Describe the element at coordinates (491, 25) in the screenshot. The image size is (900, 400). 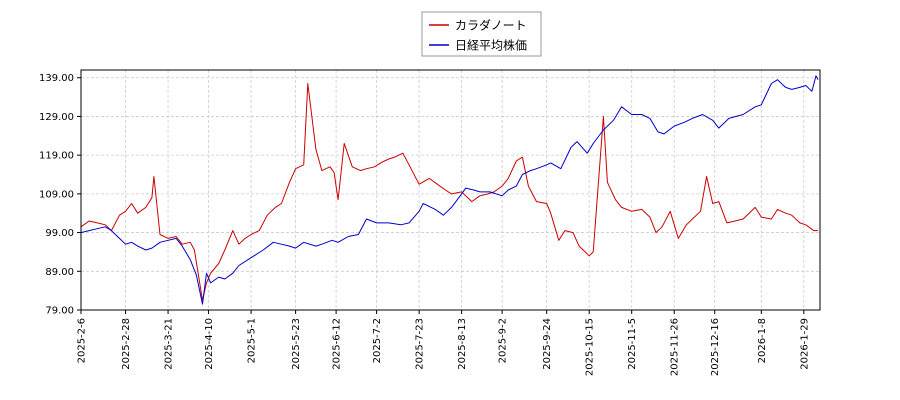
I see `legend-label-karadanote: カラダノート` at that location.